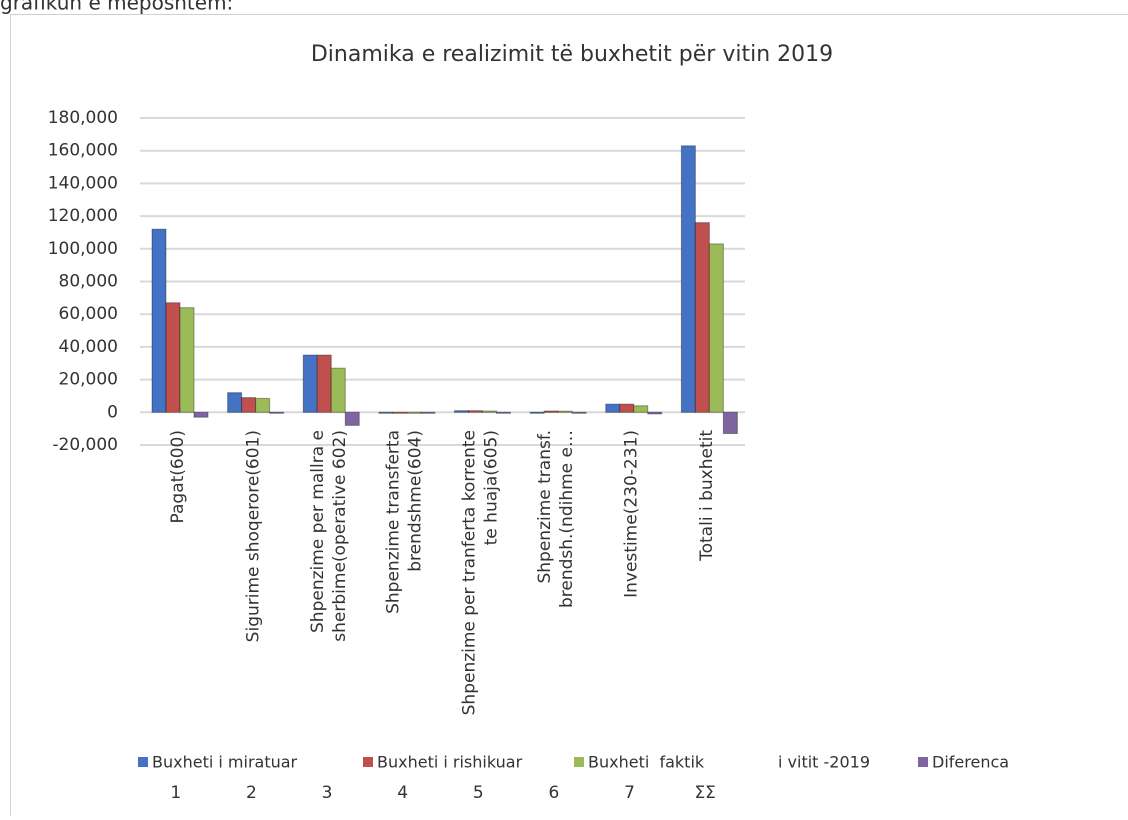  What do you see at coordinates (340, 536) in the screenshot?
I see `x-tick-label: sherbime(operative 602)` at bounding box center [340, 536].